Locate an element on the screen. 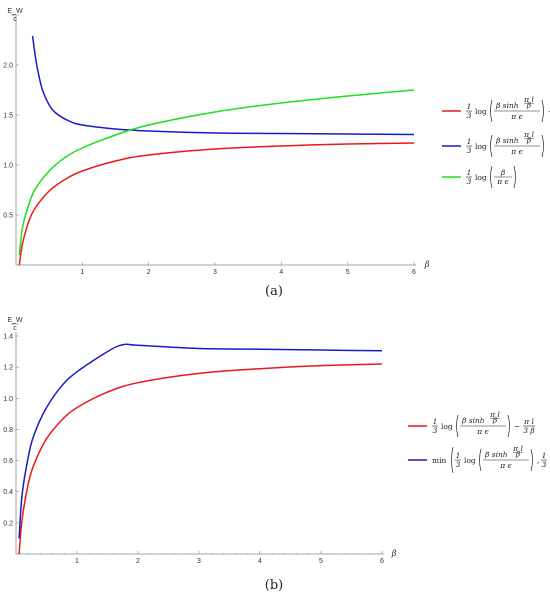  y-tick-label: 2.0 is located at coordinates (8, 66).